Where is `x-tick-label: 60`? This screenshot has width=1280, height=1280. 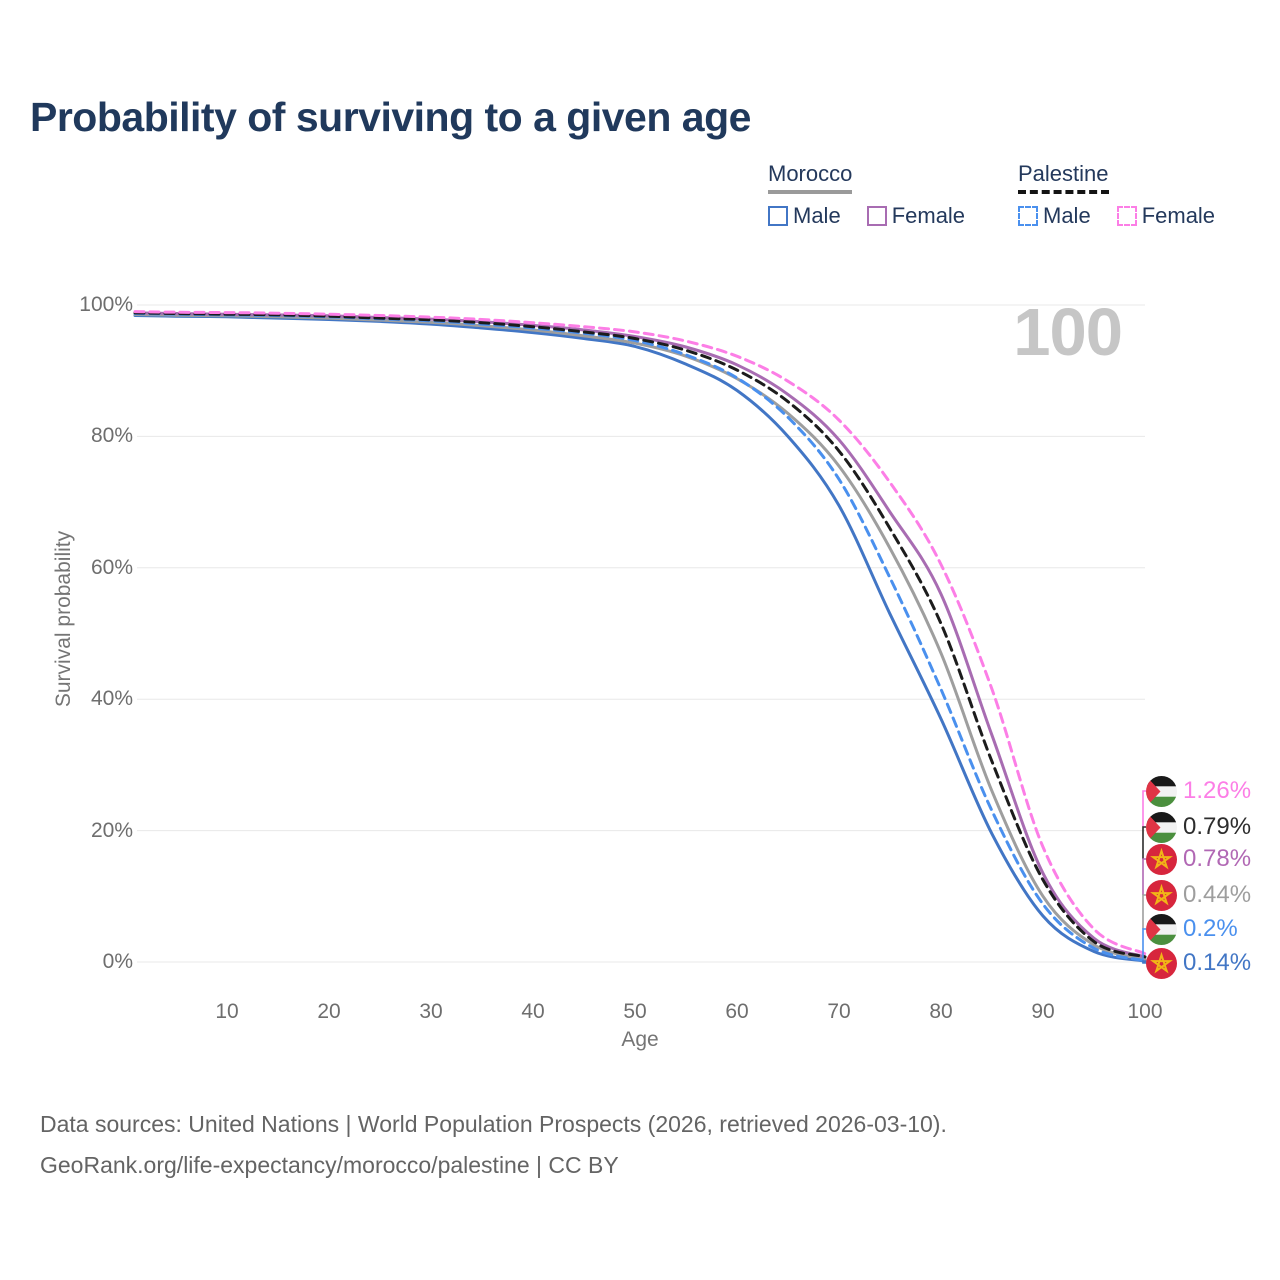 x-tick-label: 60 is located at coordinates (737, 1011).